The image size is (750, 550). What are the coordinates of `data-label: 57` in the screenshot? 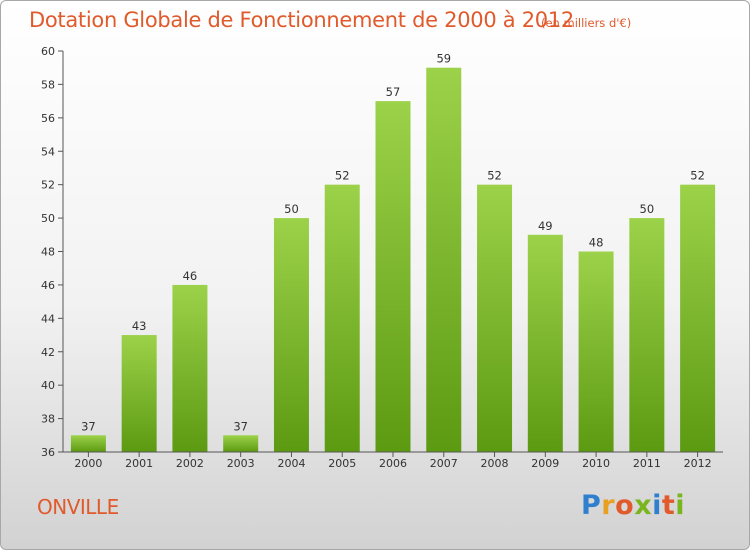 It's located at (393, 92).